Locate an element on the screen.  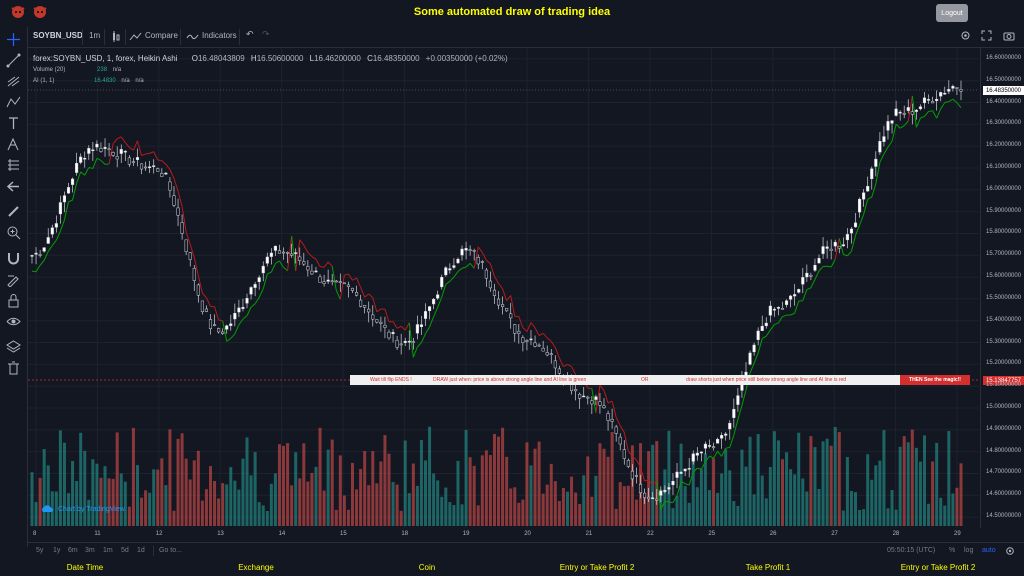
measure-icon is located at coordinates (13, 165).